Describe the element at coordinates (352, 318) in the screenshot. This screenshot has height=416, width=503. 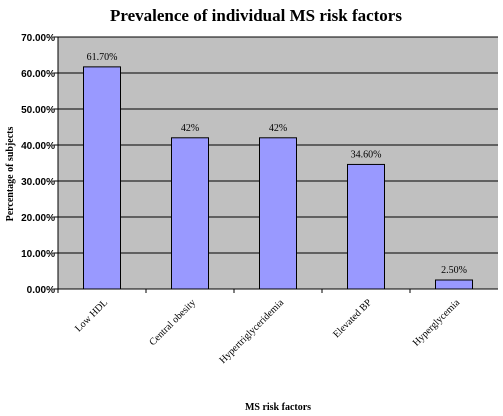
I see `x-tick-label: Elevated BP` at that location.